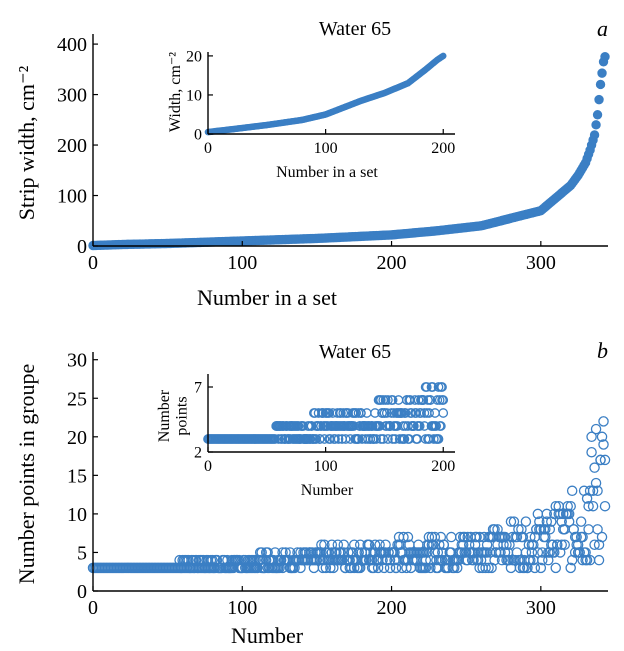 This screenshot has width=624, height=651. What do you see at coordinates (173, 415) in the screenshot?
I see `panel-b-inset-y-axis-label: Numberpoints` at bounding box center [173, 415].